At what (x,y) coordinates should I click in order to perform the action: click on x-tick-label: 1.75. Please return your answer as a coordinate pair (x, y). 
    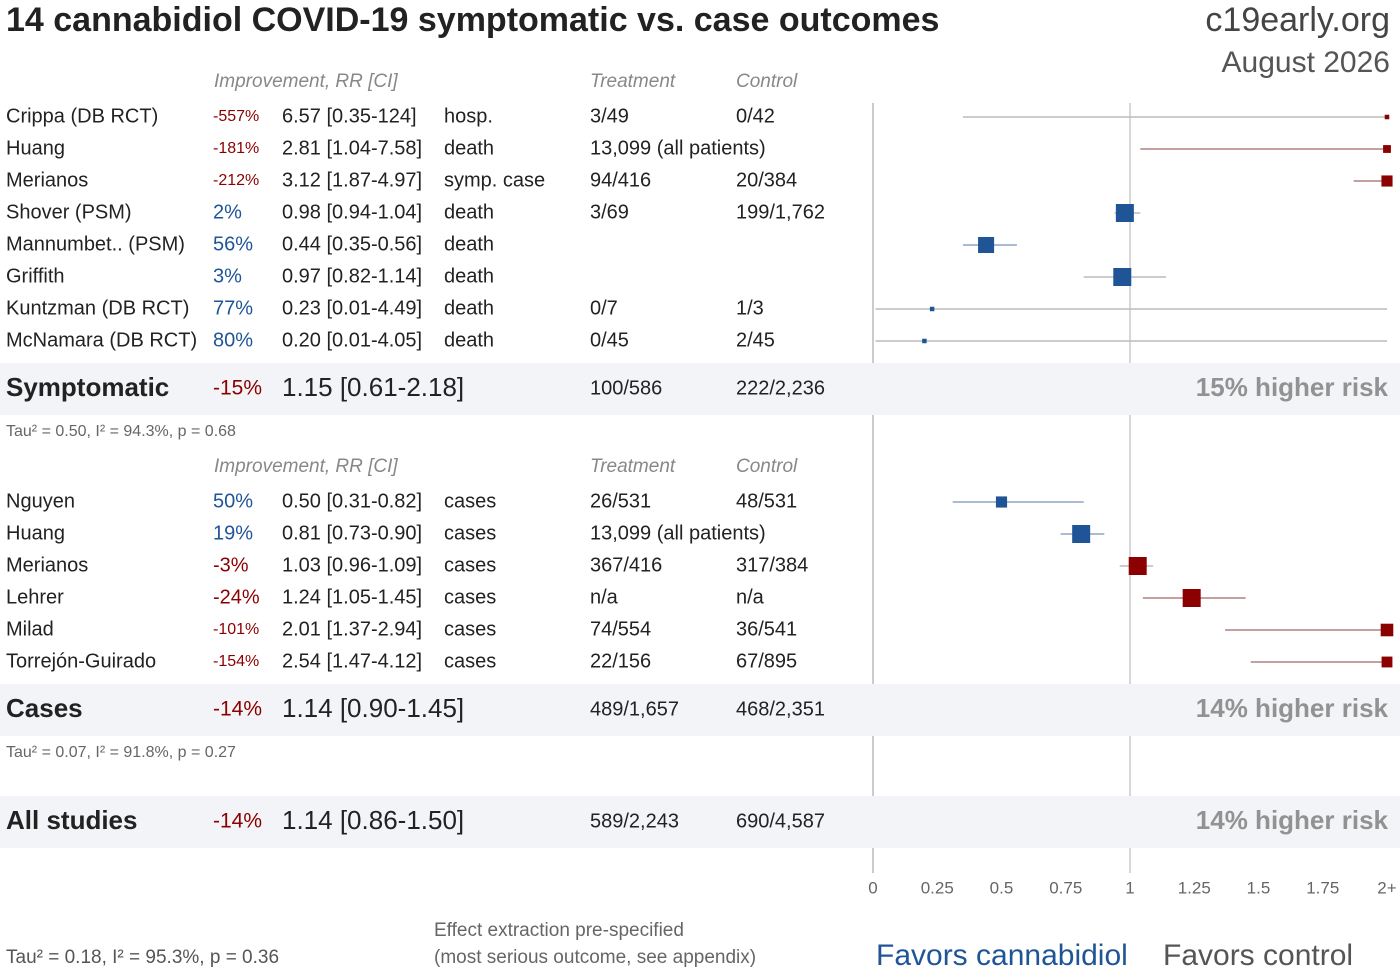
    Looking at the image, I should click on (1322, 887).